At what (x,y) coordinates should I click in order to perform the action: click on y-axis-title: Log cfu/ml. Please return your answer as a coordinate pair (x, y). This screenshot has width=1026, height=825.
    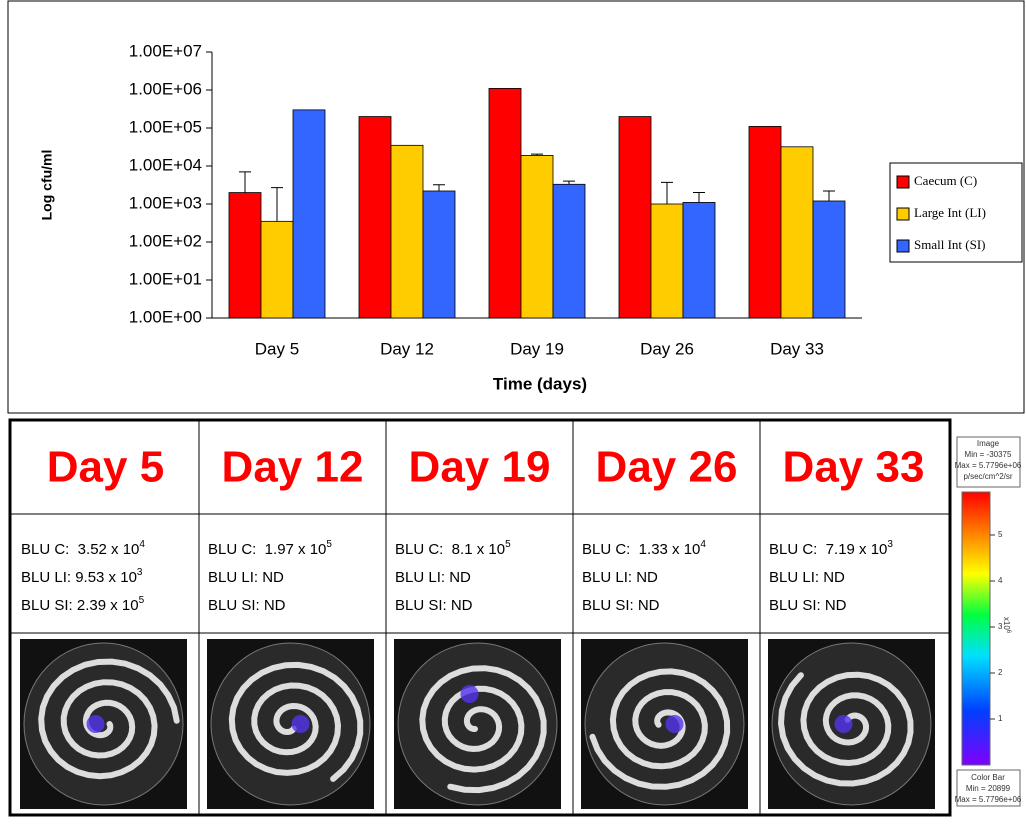
    Looking at the image, I should click on (47, 185).